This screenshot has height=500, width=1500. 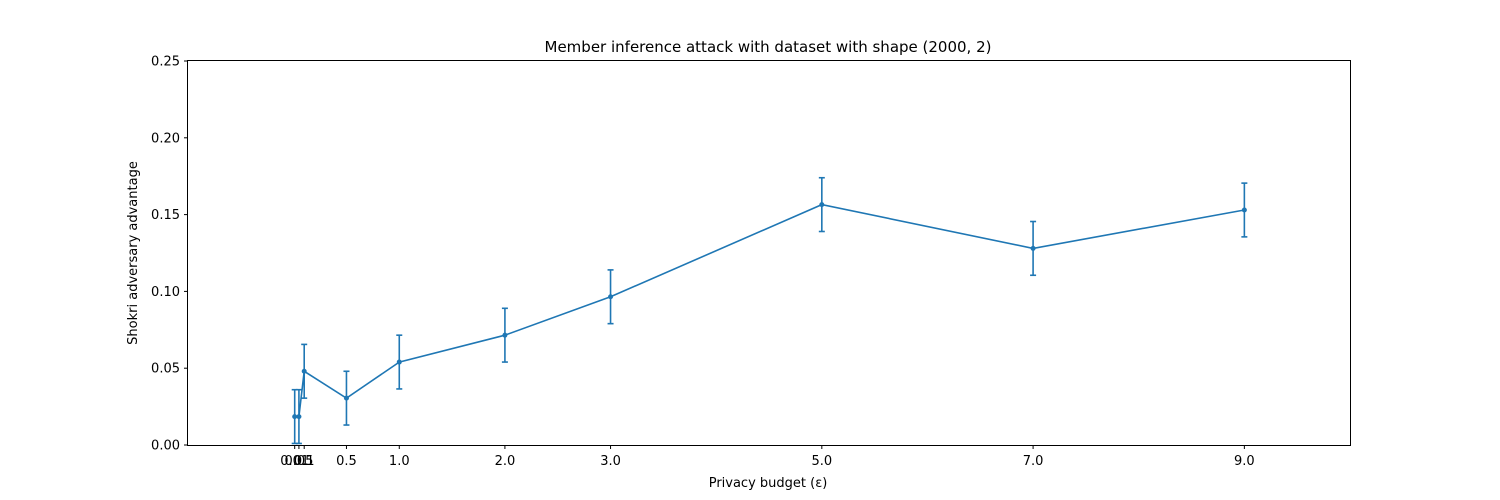 I want to click on x-axis-label: Privacy budget (ε), so click(x=768, y=483).